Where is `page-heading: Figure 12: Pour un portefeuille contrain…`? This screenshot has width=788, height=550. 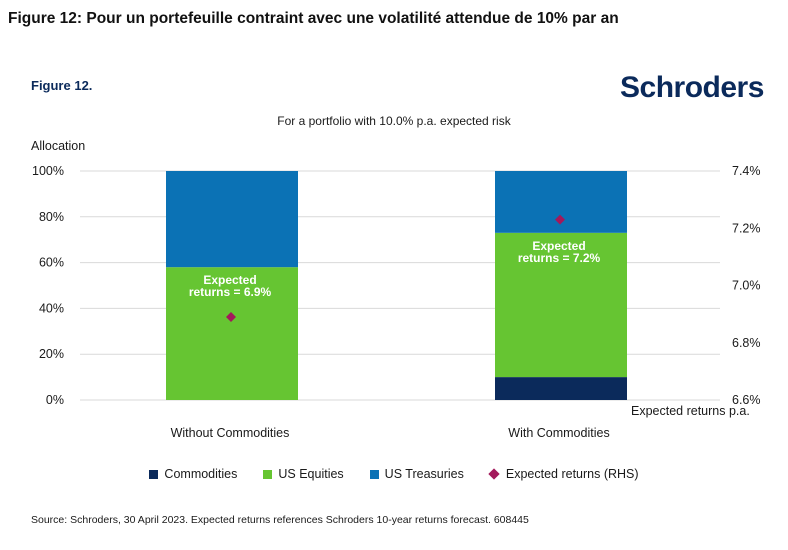
page-heading: Figure 12: Pour un portefeuille contrain… is located at coordinates (313, 18).